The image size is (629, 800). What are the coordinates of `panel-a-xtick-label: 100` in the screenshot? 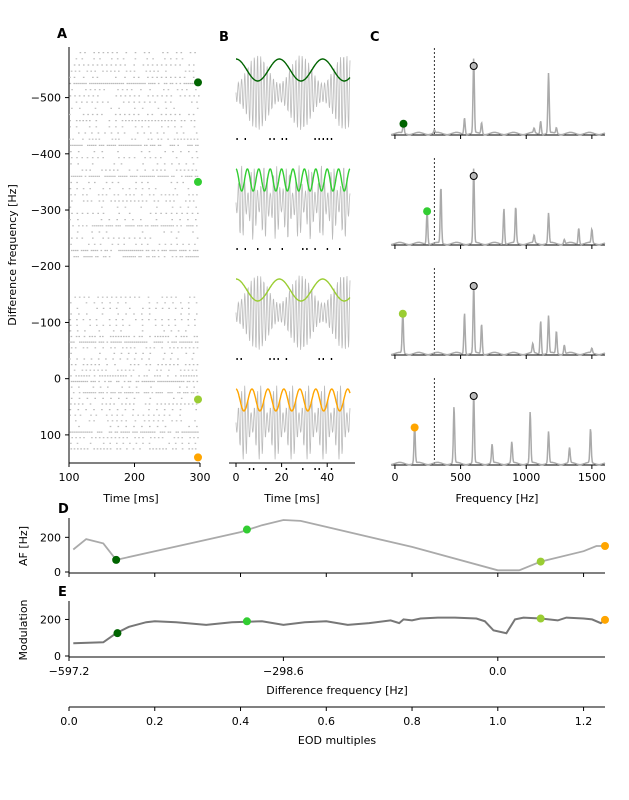 It's located at (69, 477).